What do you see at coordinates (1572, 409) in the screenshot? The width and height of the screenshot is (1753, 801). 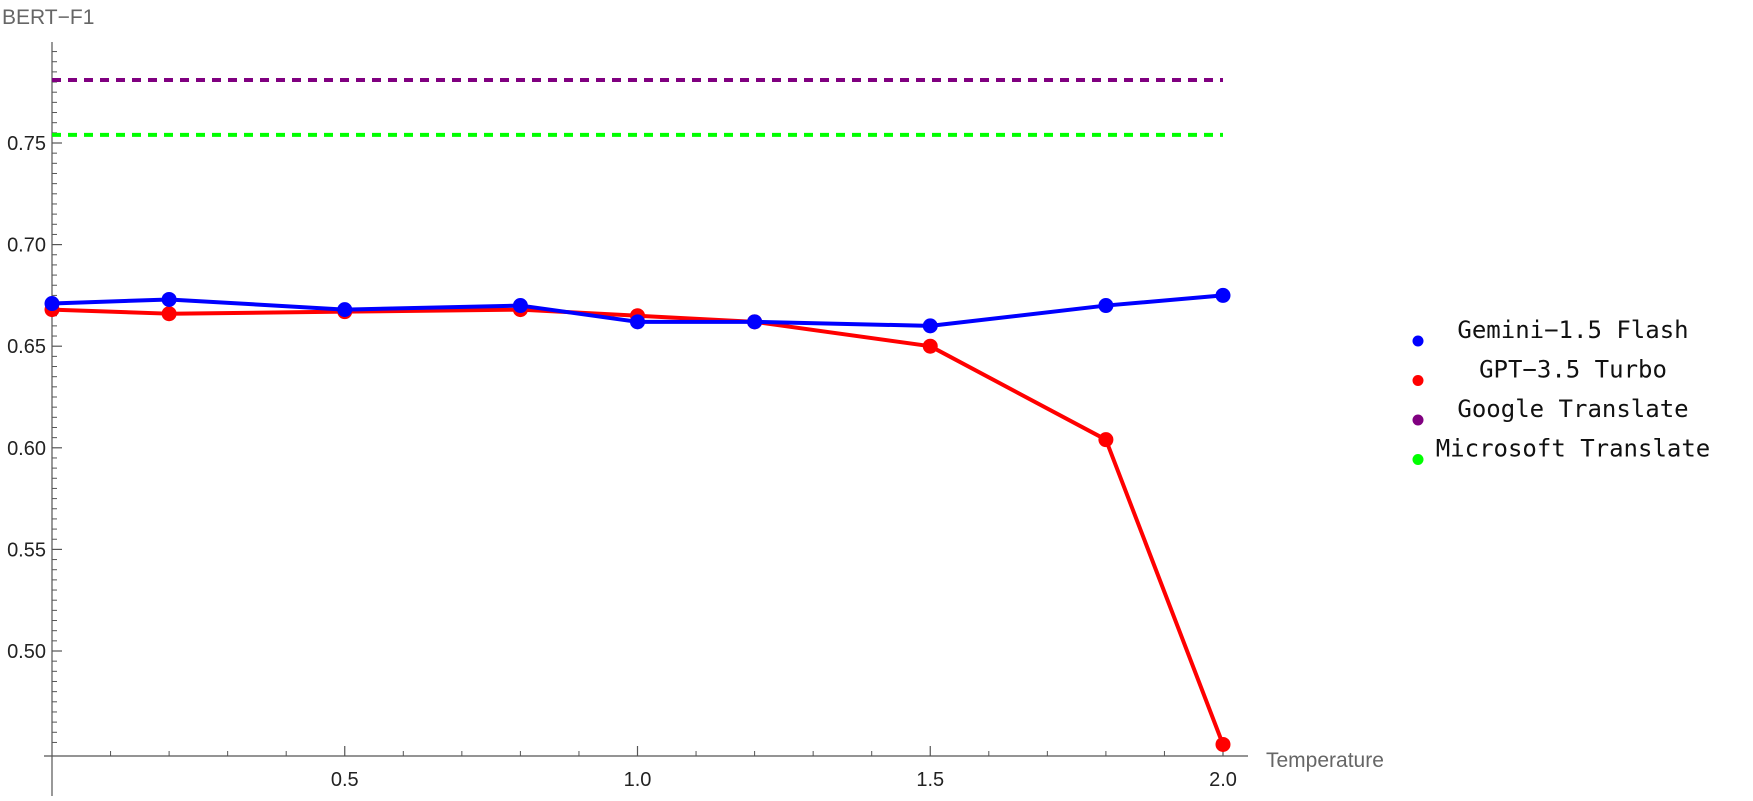 I see `legend-label-google-translate: Google Translate` at bounding box center [1572, 409].